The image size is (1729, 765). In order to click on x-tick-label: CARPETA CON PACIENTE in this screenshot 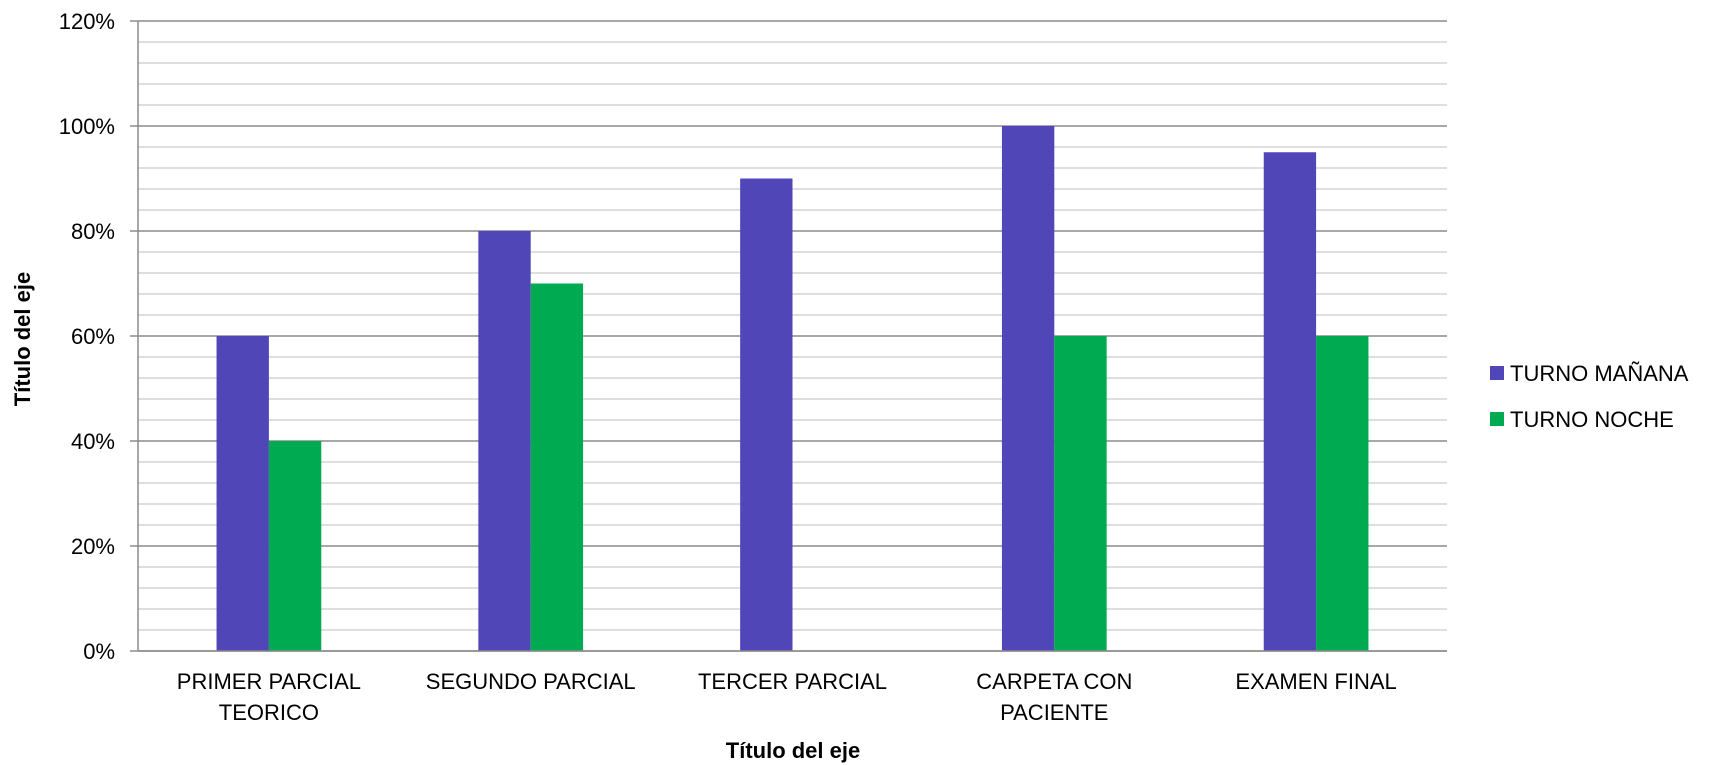, I will do `click(1054, 697)`.